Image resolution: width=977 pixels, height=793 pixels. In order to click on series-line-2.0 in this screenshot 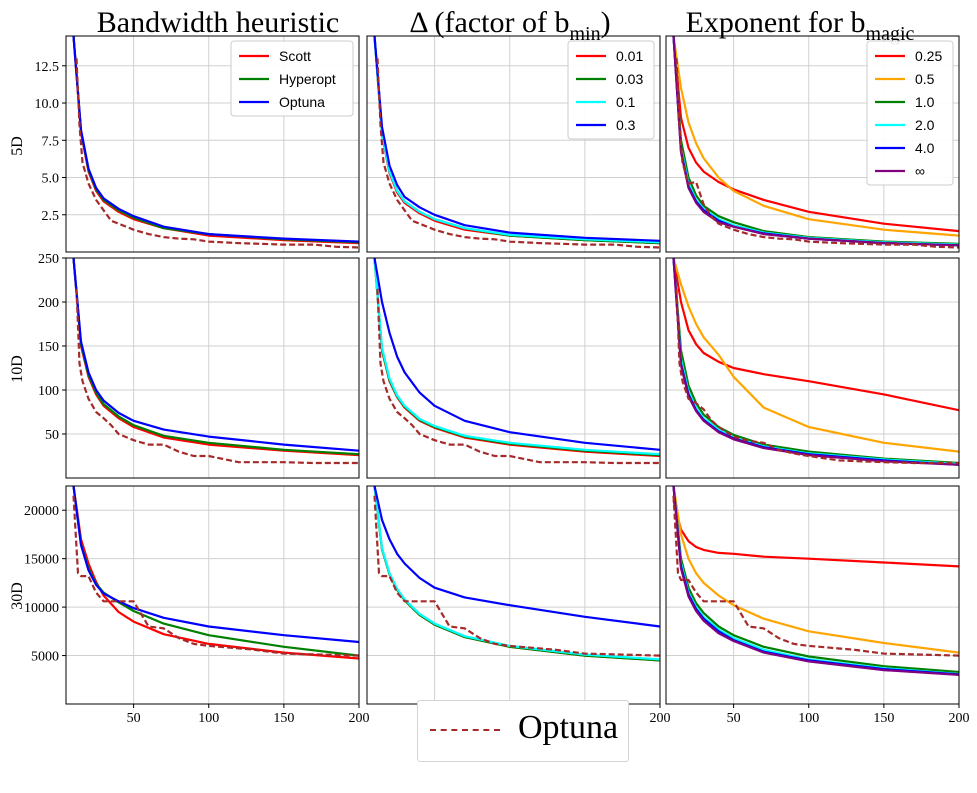, I will do `click(815, 581)`.